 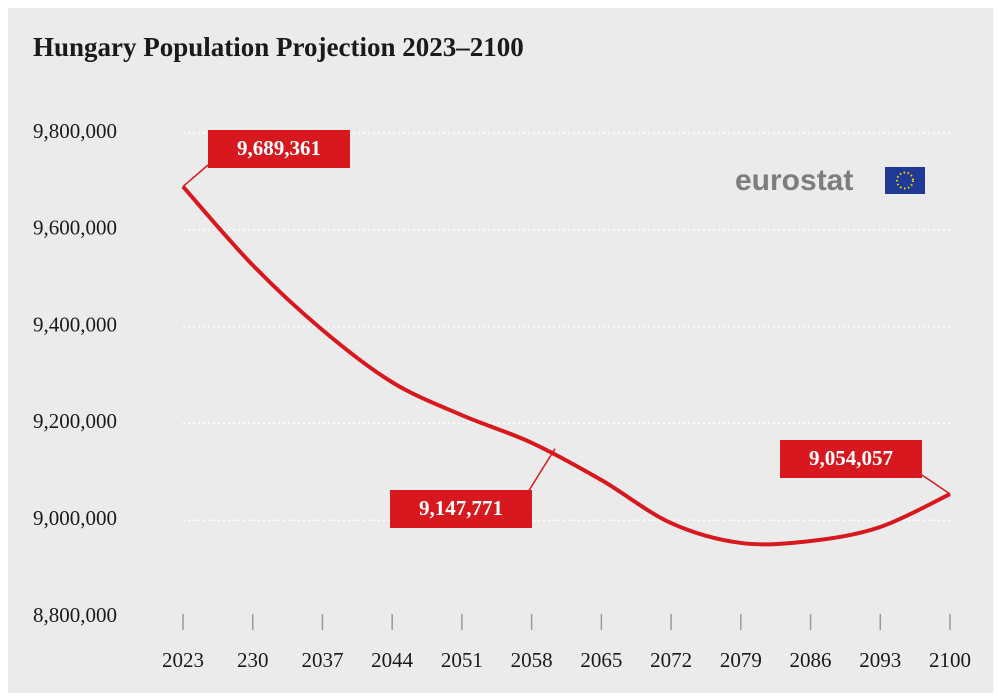 I want to click on eu-flag, so click(x=905, y=180).